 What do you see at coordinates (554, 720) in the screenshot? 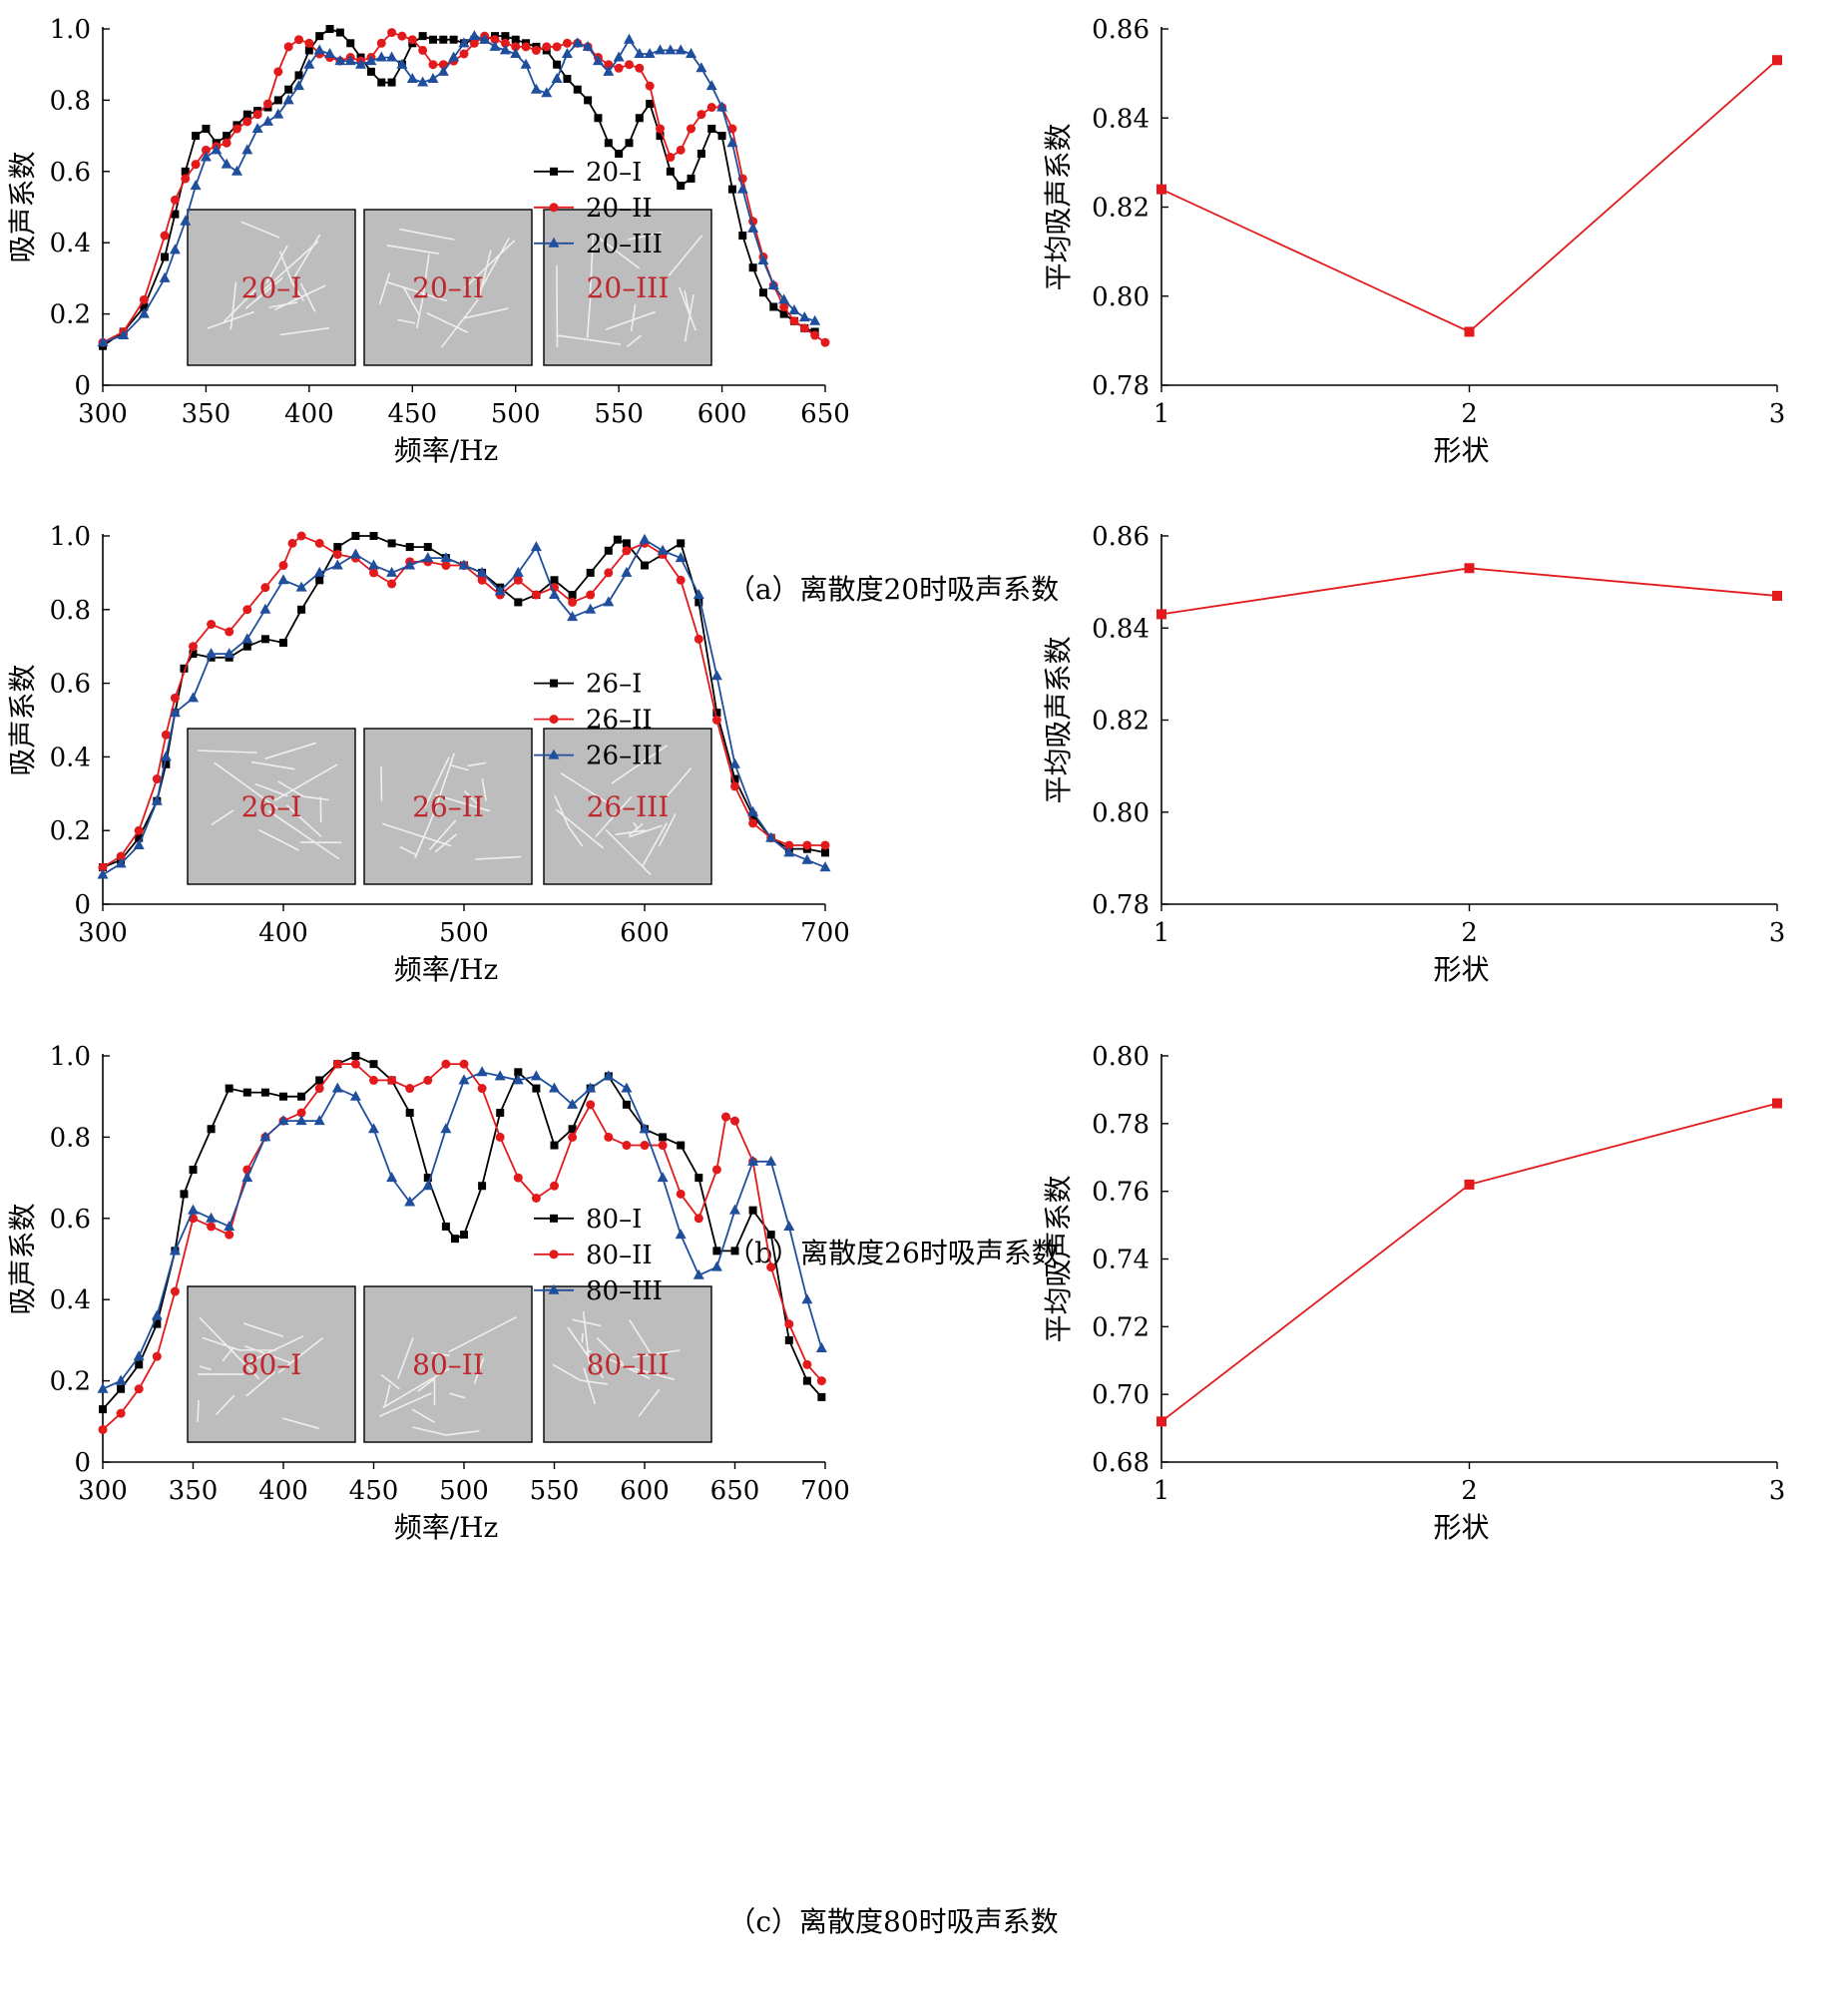
I see `legend-marker` at bounding box center [554, 720].